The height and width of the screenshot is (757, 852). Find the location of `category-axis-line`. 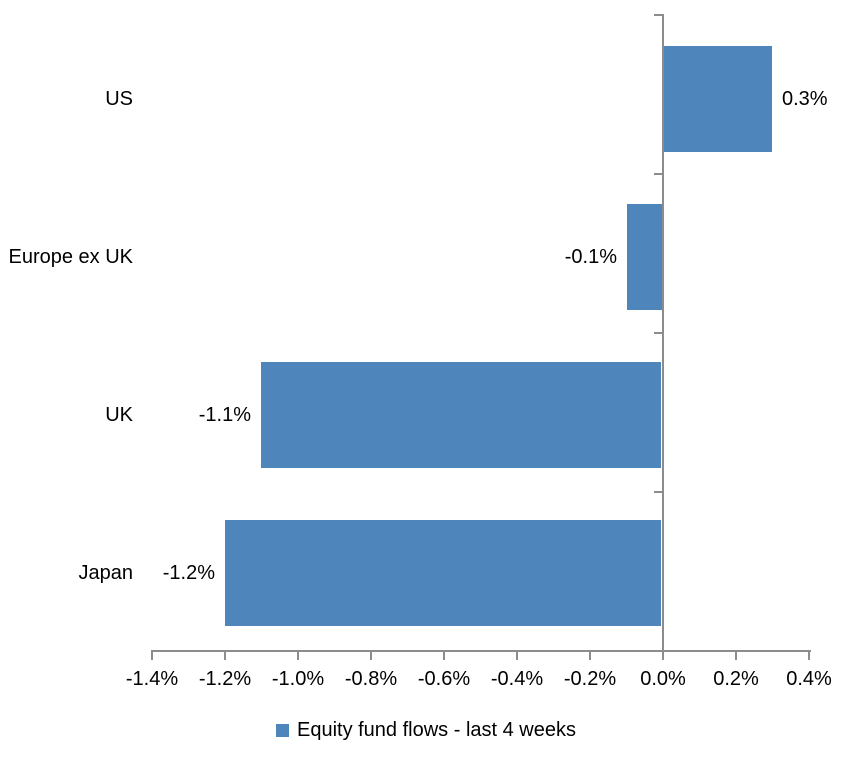

category-axis-line is located at coordinates (663, 333).